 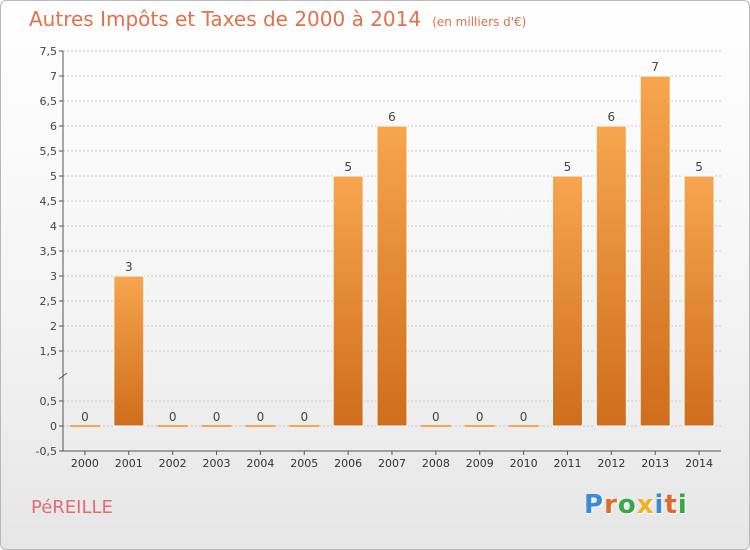 I want to click on bar-2012, so click(x=611, y=276).